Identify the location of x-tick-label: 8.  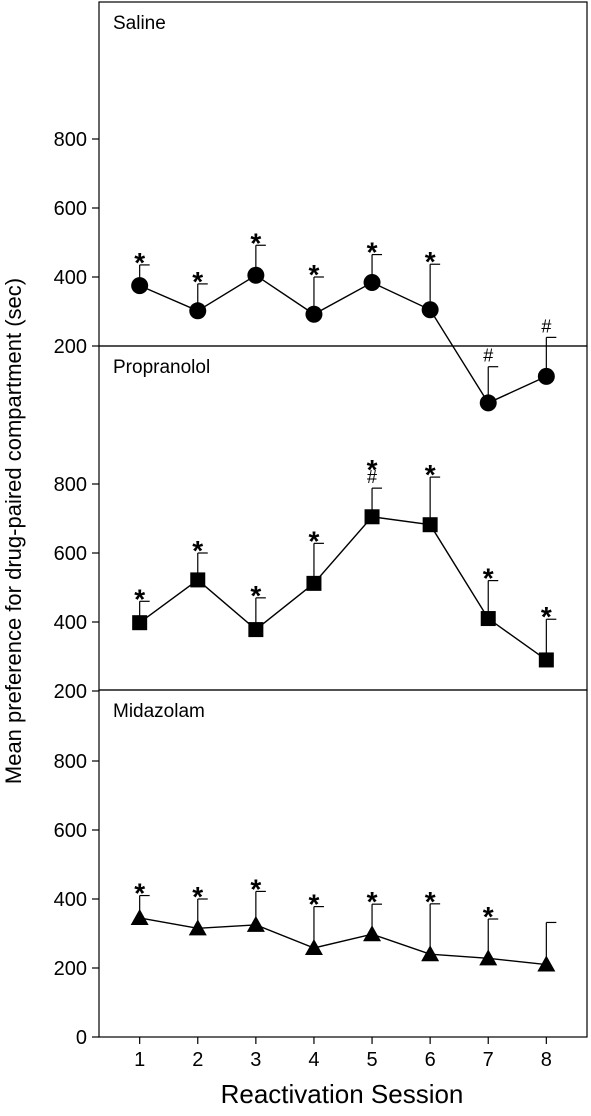
(546, 1060).